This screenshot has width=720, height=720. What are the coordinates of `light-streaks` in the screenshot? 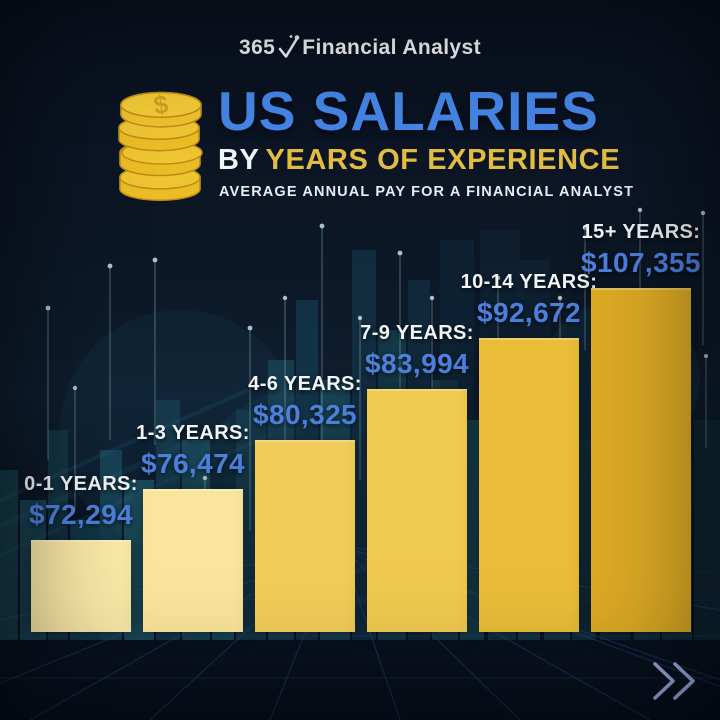 It's located at (135, 477).